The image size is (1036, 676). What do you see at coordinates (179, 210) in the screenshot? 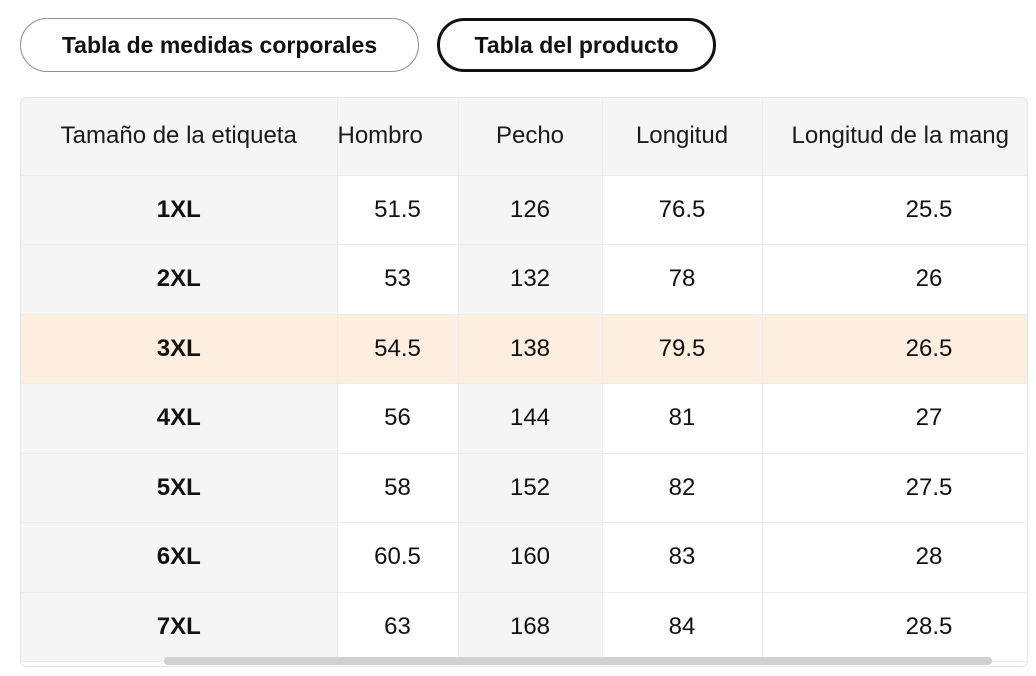
I see `cell-size: 1XL` at bounding box center [179, 210].